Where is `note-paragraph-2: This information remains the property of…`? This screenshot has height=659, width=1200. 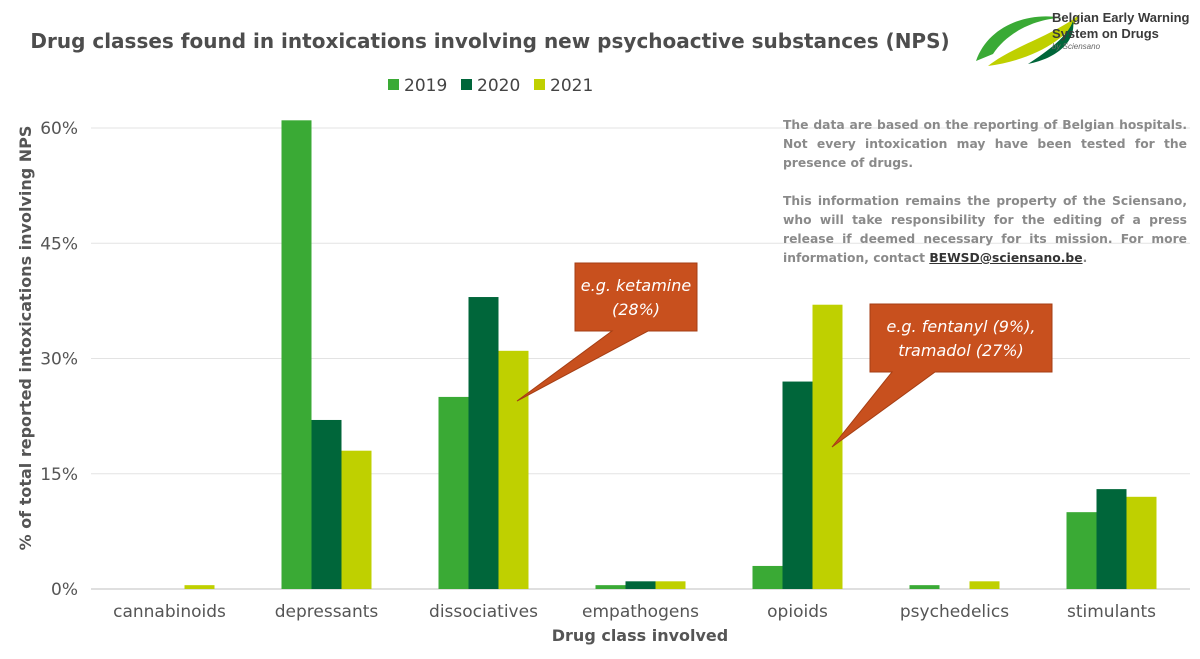 note-paragraph-2: This information remains the property of… is located at coordinates (985, 230).